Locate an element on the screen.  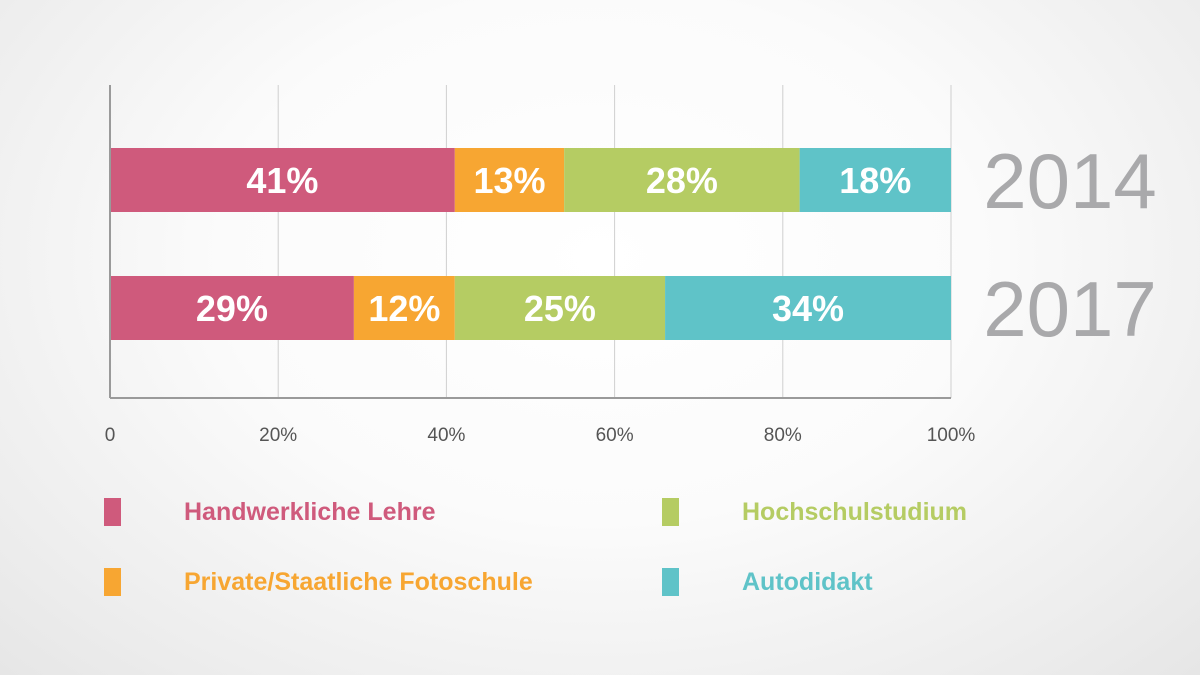
x-tick-label-60: 60% is located at coordinates (615, 435).